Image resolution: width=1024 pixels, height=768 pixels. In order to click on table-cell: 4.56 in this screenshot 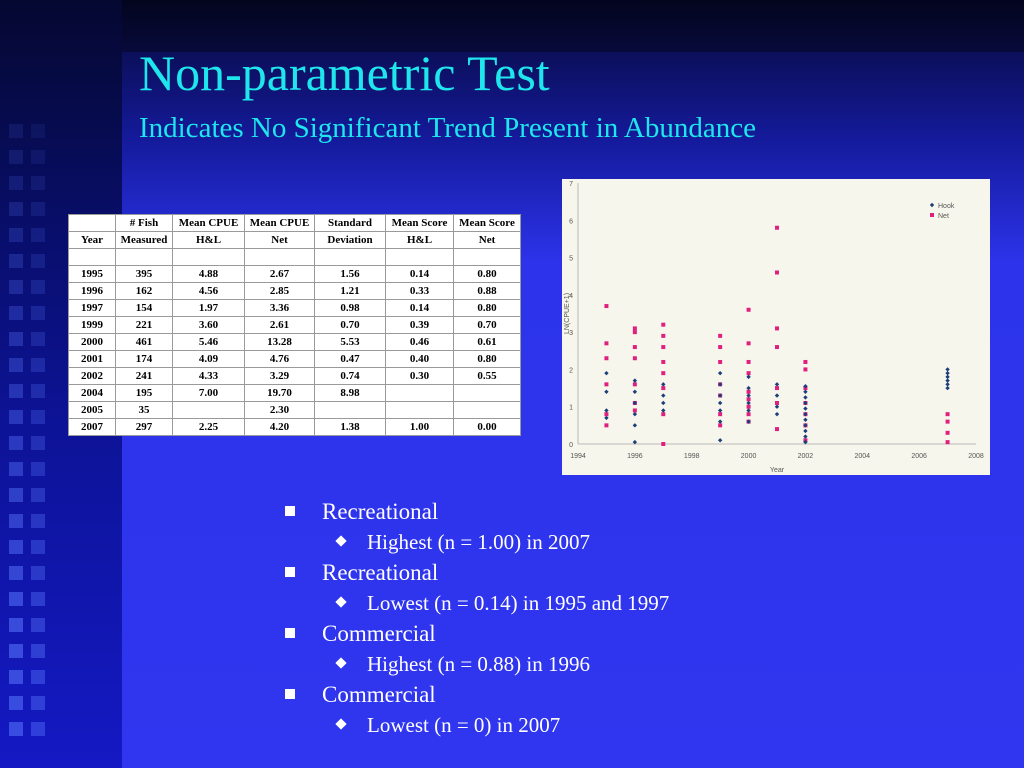, I will do `click(208, 291)`.